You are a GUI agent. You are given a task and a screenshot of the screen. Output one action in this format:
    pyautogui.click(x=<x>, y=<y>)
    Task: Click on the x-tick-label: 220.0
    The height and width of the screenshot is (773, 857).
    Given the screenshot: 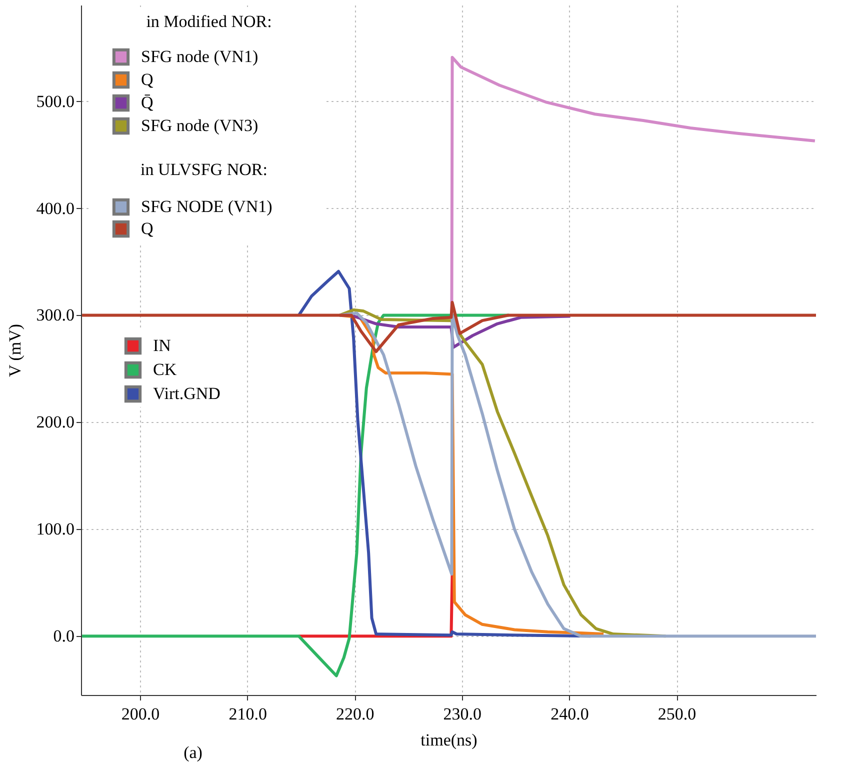 What is the action you would take?
    pyautogui.click(x=355, y=714)
    